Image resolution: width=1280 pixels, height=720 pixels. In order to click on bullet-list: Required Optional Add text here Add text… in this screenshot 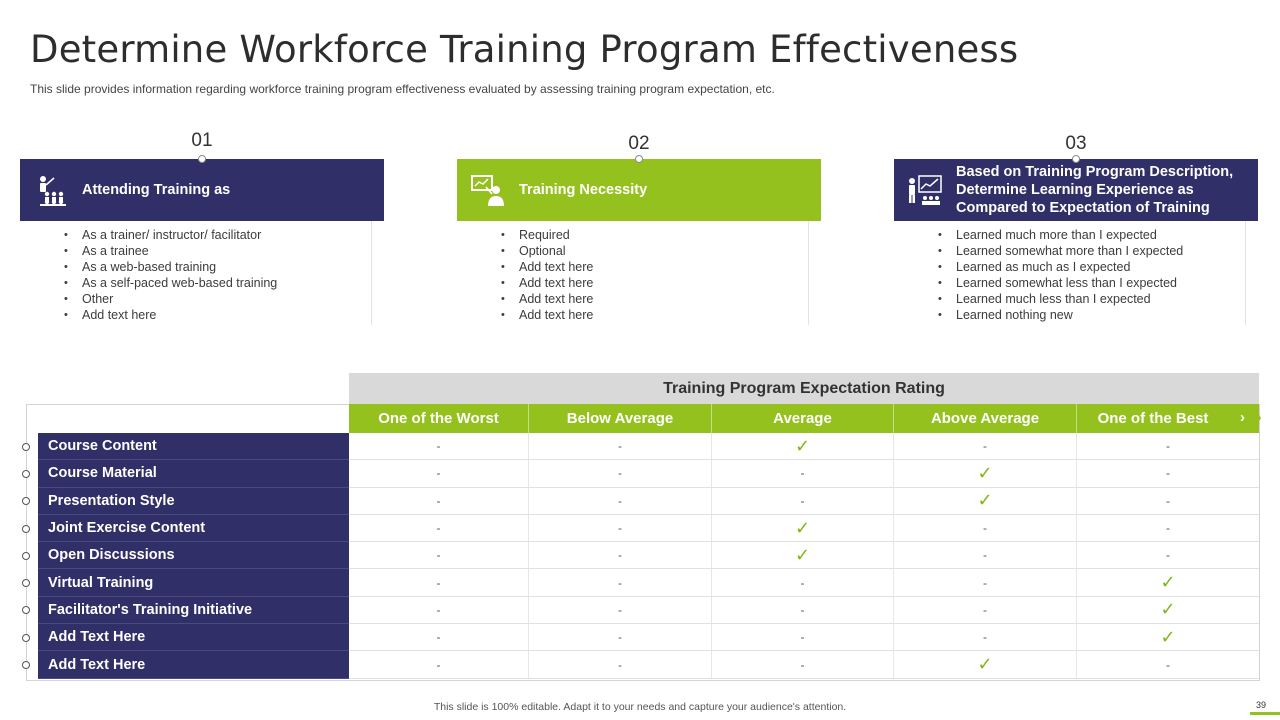, I will do `click(633, 273)`.